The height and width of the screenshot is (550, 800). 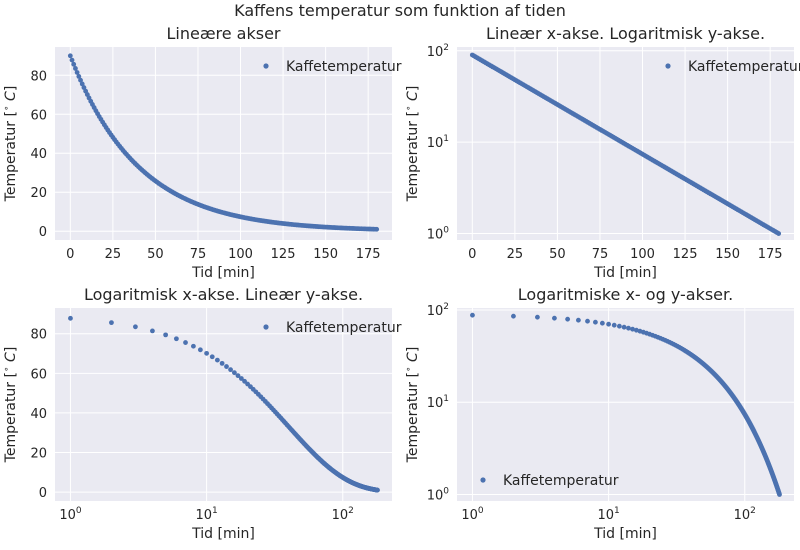 What do you see at coordinates (38, 374) in the screenshot?
I see `y-tick-label: 60` at bounding box center [38, 374].